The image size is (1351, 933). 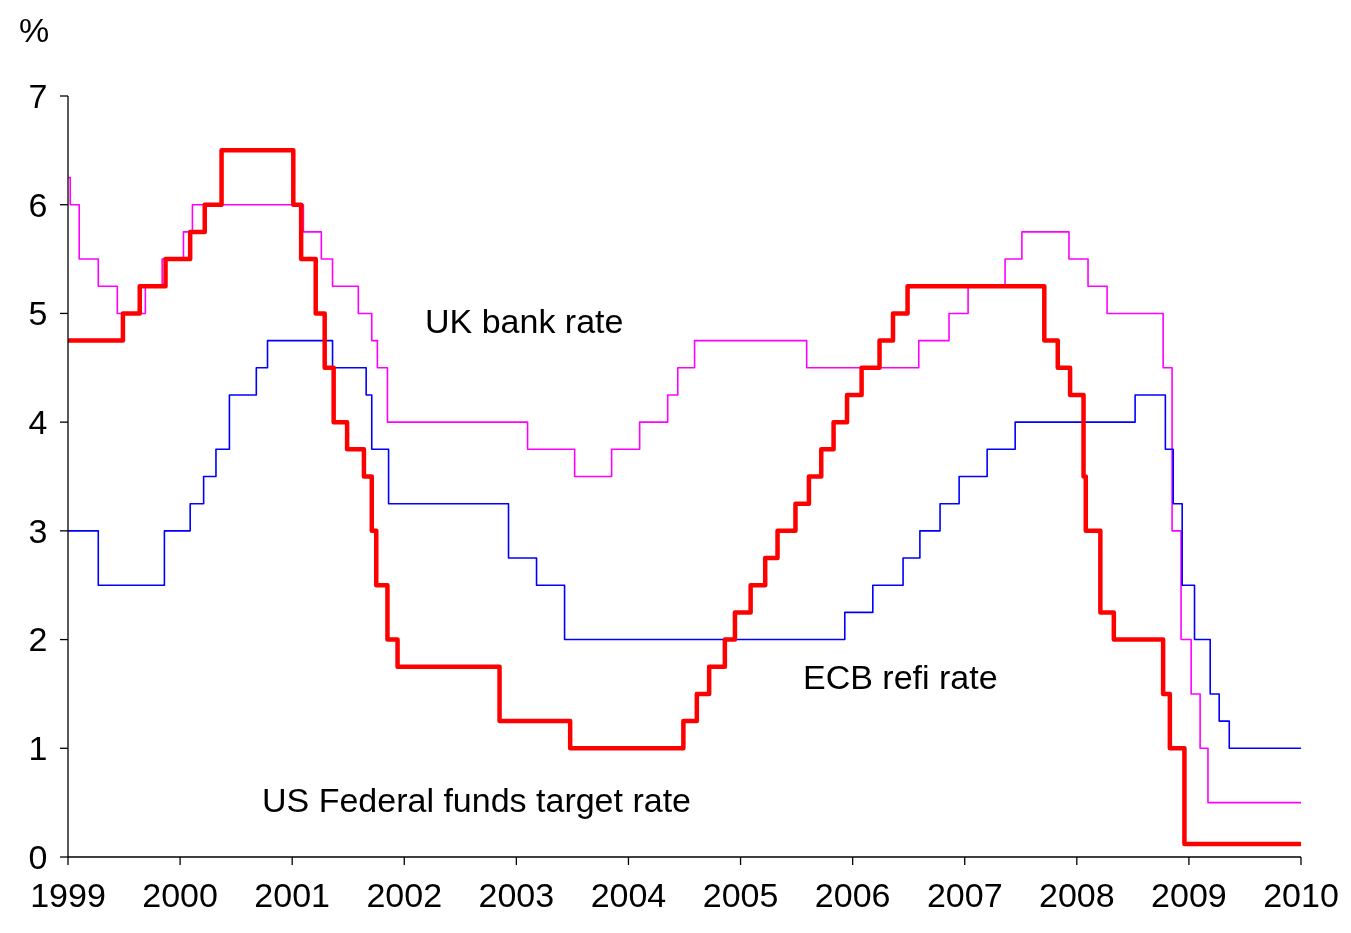 I want to click on y-tick-label: 2, so click(x=38, y=639).